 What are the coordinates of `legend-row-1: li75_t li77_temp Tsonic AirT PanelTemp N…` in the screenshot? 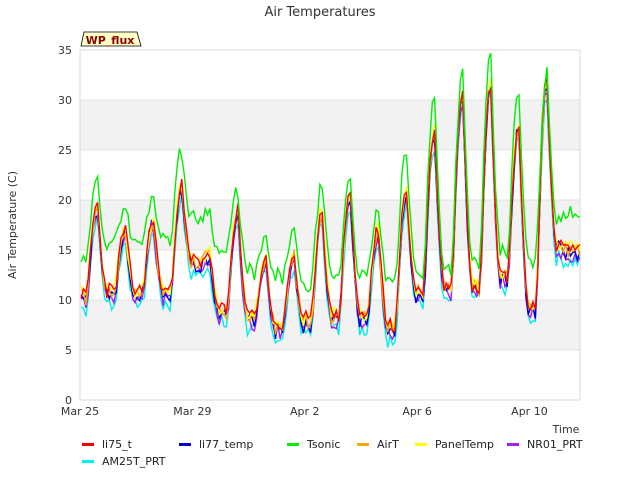 It's located at (352, 444).